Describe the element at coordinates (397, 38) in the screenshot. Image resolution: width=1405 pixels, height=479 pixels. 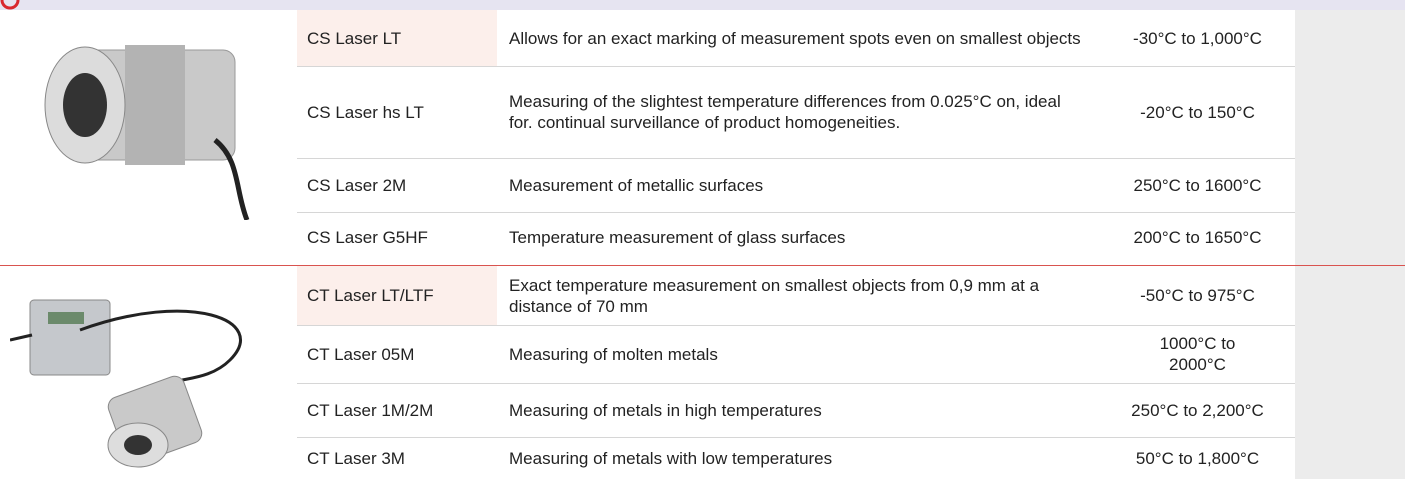
I see `model-name: CS Laser LT` at that location.